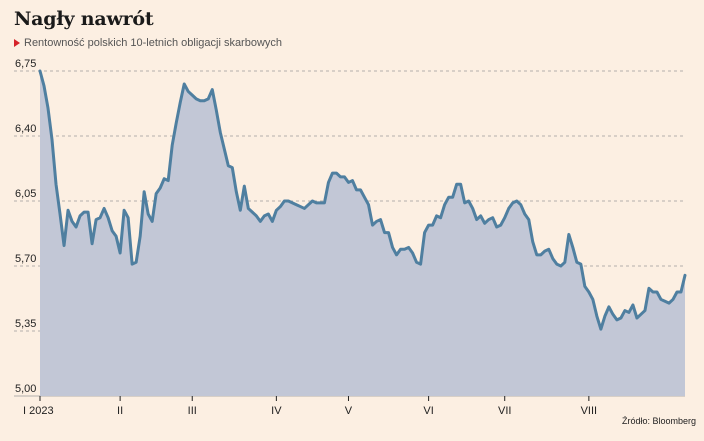  I want to click on x-tick-label: II, so click(120, 411).